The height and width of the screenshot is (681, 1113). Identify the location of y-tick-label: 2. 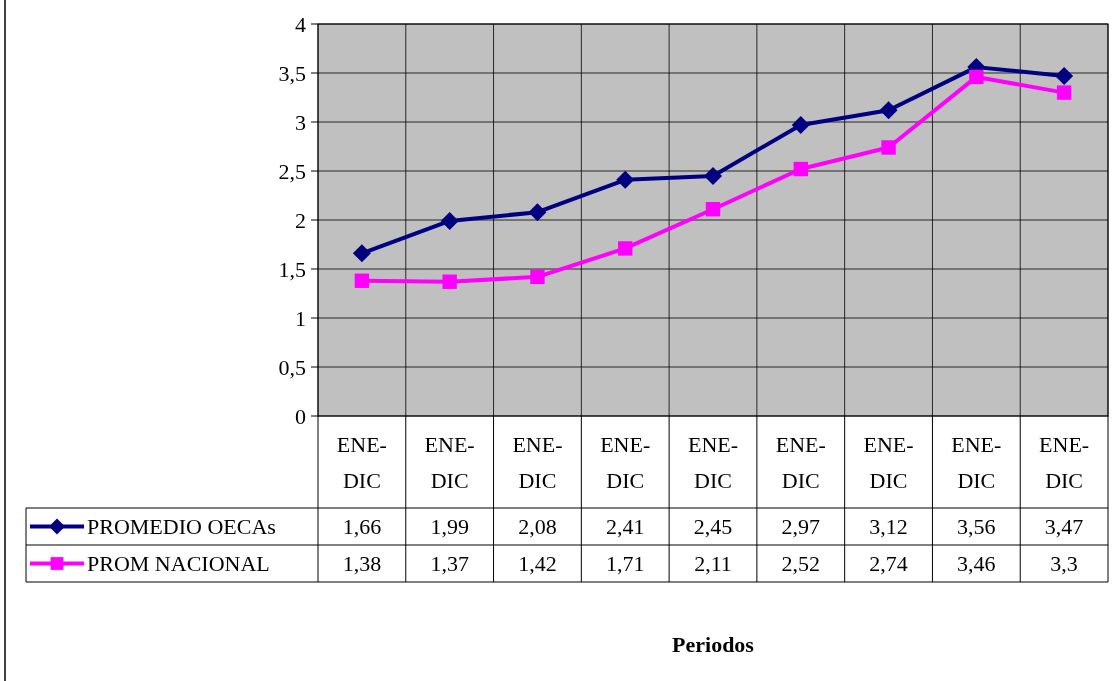
(300, 220).